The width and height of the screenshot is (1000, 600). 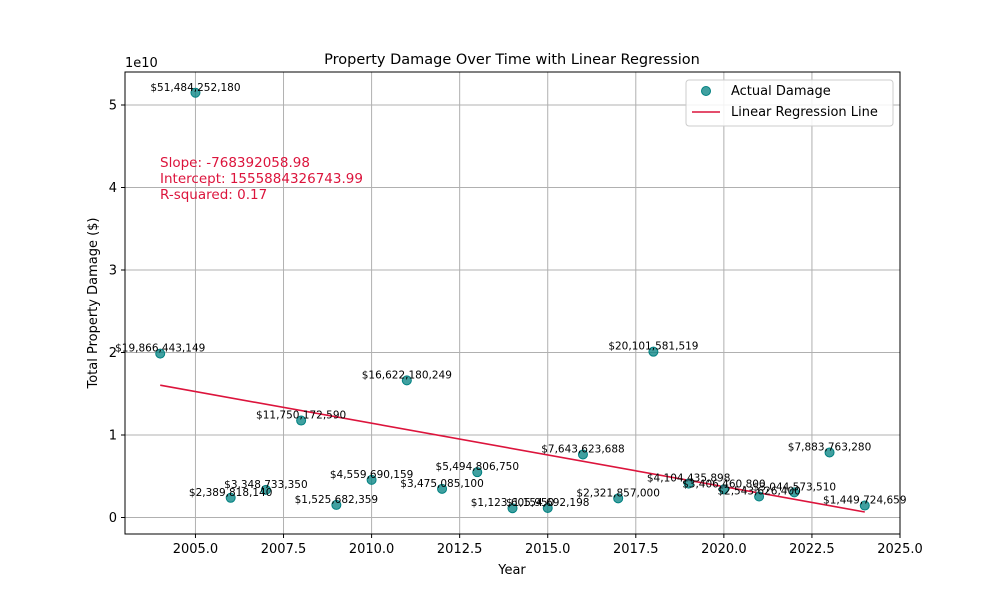 I want to click on data-label: $2,543,626,400, so click(x=759, y=492).